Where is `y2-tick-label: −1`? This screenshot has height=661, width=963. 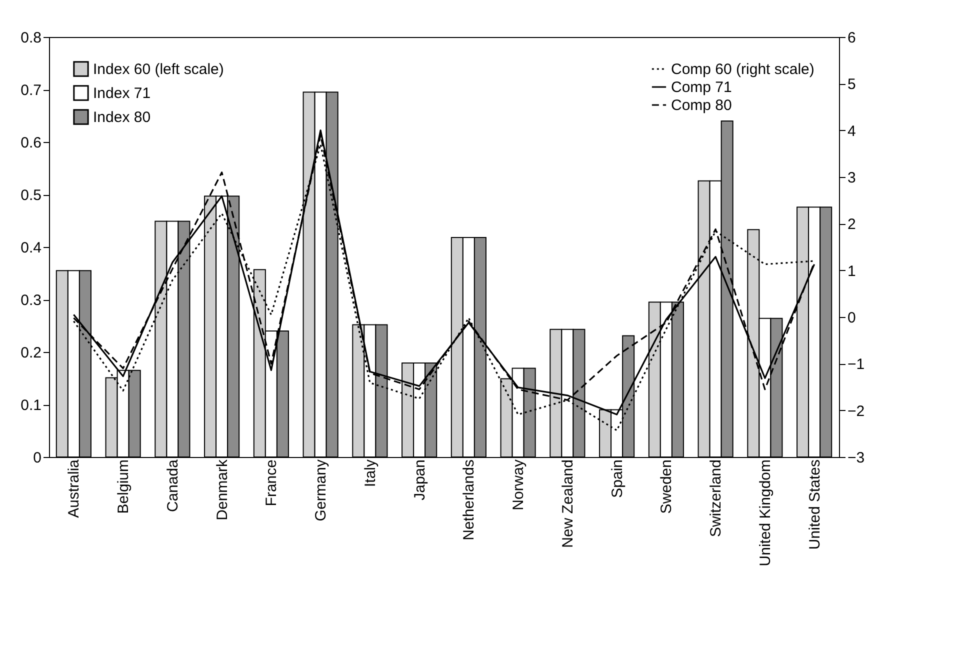
y2-tick-label: −1 is located at coordinates (856, 365).